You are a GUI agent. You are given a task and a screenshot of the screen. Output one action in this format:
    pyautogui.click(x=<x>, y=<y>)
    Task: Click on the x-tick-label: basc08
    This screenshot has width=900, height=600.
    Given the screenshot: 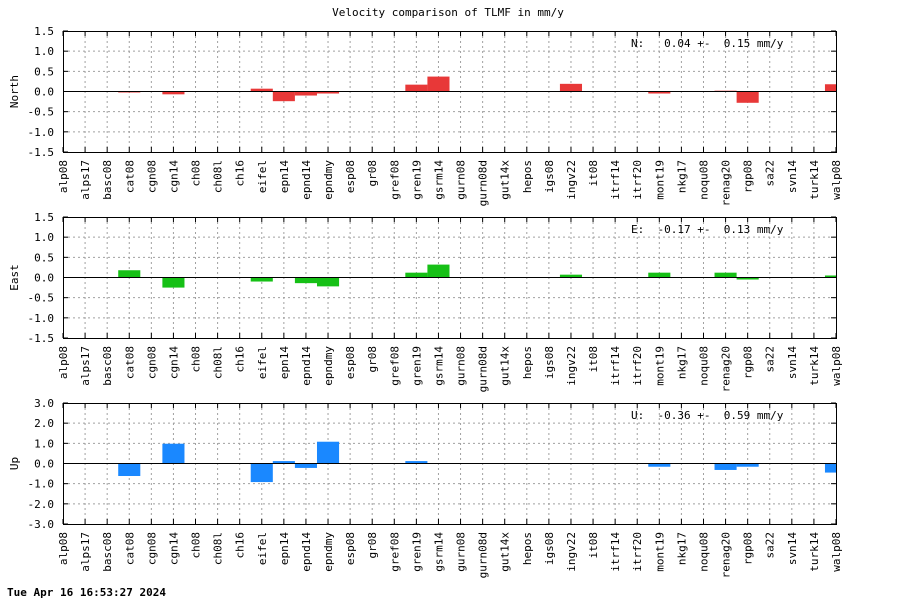 What is the action you would take?
    pyautogui.click(x=107, y=552)
    